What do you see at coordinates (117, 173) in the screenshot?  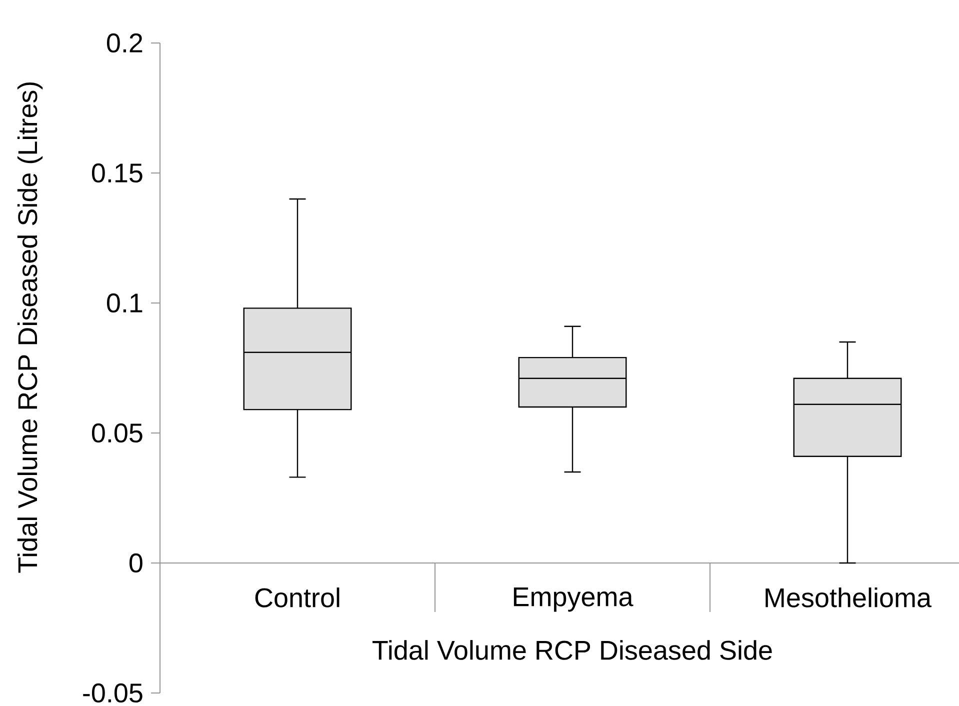 I see `y-tick-label: 0.15` at bounding box center [117, 173].